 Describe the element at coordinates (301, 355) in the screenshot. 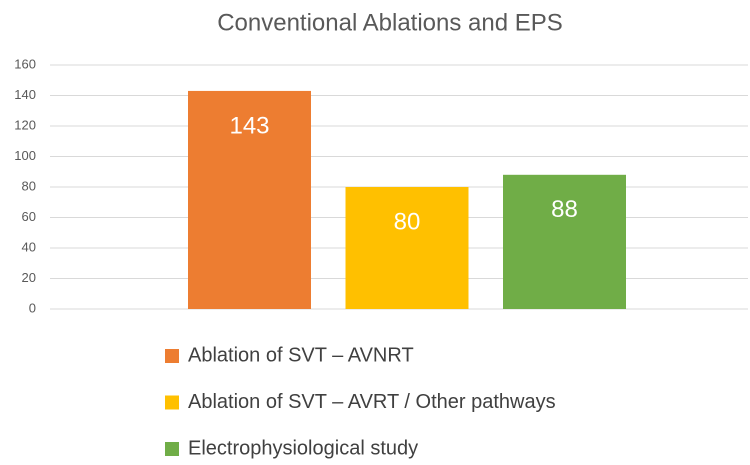

I see `legend-label: Ablation of SVT – AVNRT` at that location.